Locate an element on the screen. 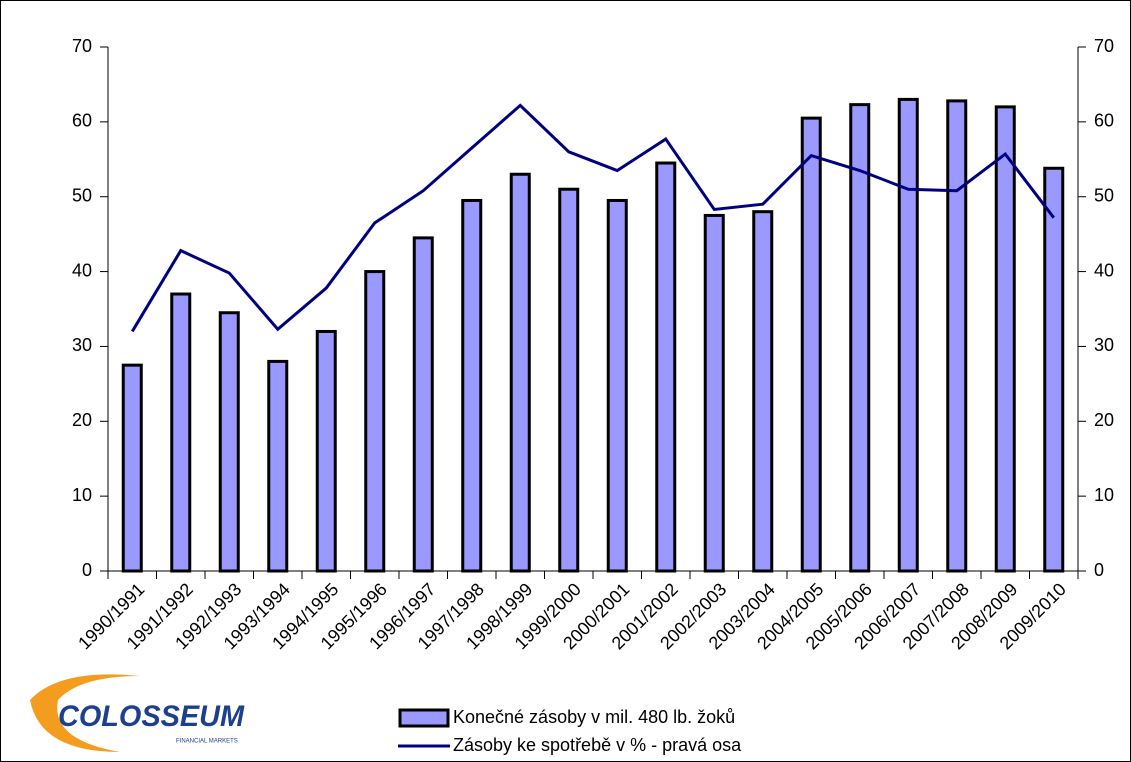  y-tick-label: 0 is located at coordinates (87, 570).